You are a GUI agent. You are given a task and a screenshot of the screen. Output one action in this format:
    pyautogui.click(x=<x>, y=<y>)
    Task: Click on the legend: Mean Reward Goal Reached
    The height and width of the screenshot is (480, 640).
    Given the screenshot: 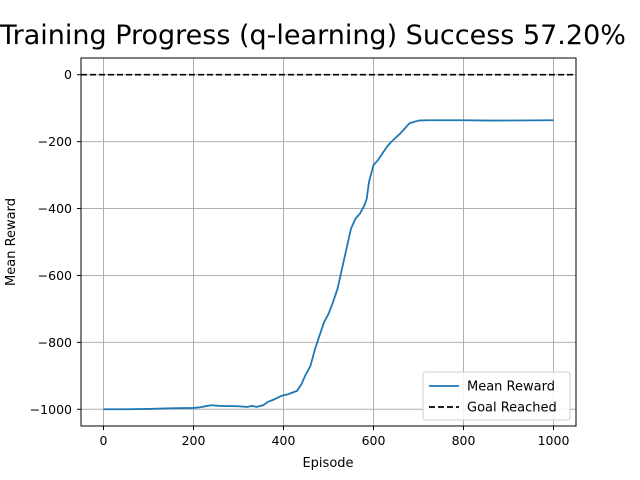 What is the action you would take?
    pyautogui.click(x=496, y=396)
    